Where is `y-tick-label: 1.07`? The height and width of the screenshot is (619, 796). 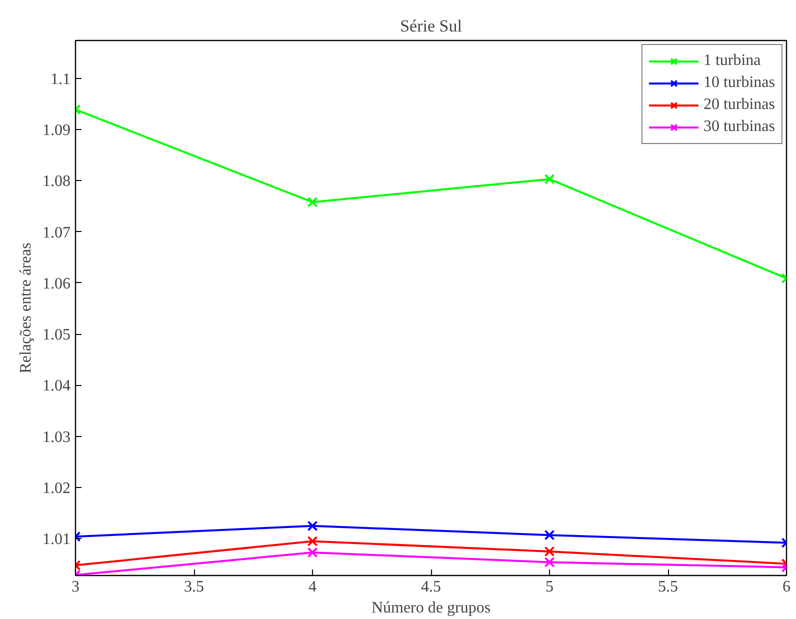
y-tick-label: 1.07 is located at coordinates (56, 233).